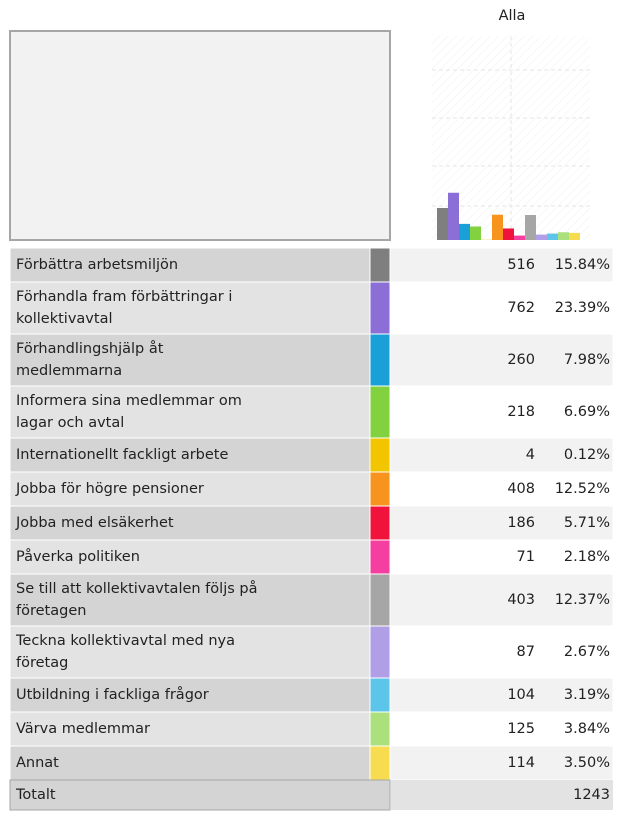 This screenshot has width=623, height=835. Describe the element at coordinates (521, 763) in the screenshot. I see `count: 114` at that location.